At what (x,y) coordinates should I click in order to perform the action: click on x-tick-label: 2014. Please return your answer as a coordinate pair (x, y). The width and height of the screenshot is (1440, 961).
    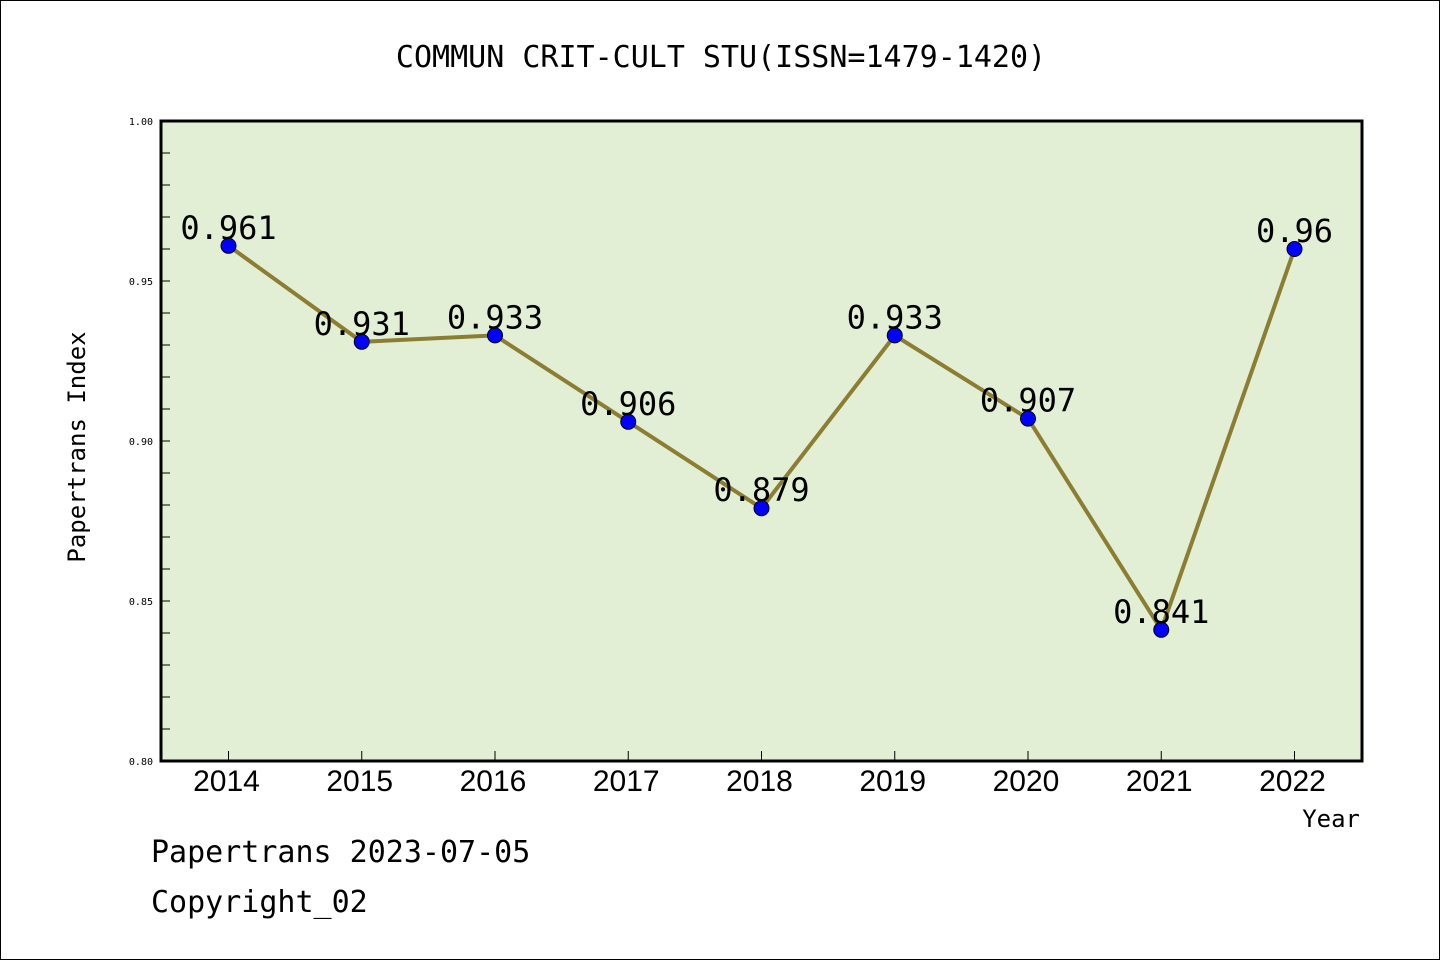
    Looking at the image, I should click on (226, 781).